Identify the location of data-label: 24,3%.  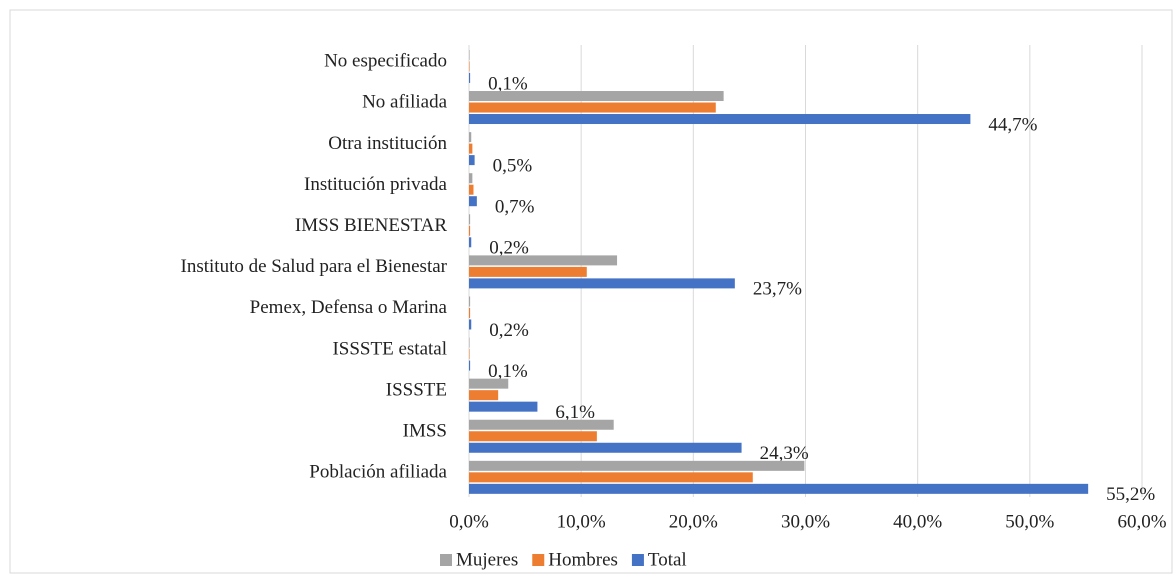
(784, 453).